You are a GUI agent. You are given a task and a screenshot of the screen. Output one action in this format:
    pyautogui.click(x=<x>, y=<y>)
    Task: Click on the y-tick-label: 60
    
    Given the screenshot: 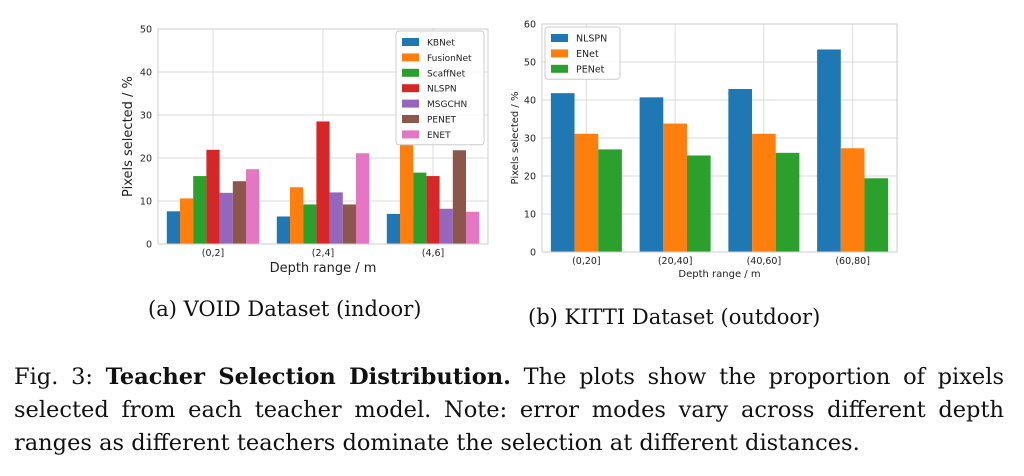 What is the action you would take?
    pyautogui.click(x=530, y=25)
    